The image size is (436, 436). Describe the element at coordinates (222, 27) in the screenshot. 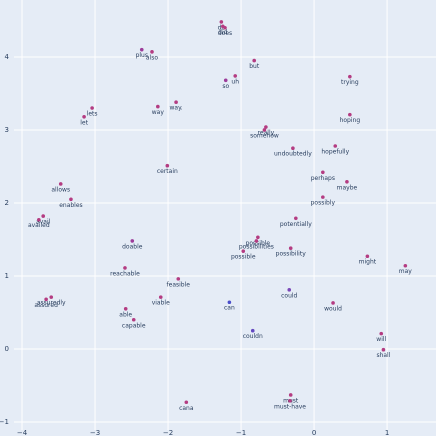

I see `point-label: do` at that location.